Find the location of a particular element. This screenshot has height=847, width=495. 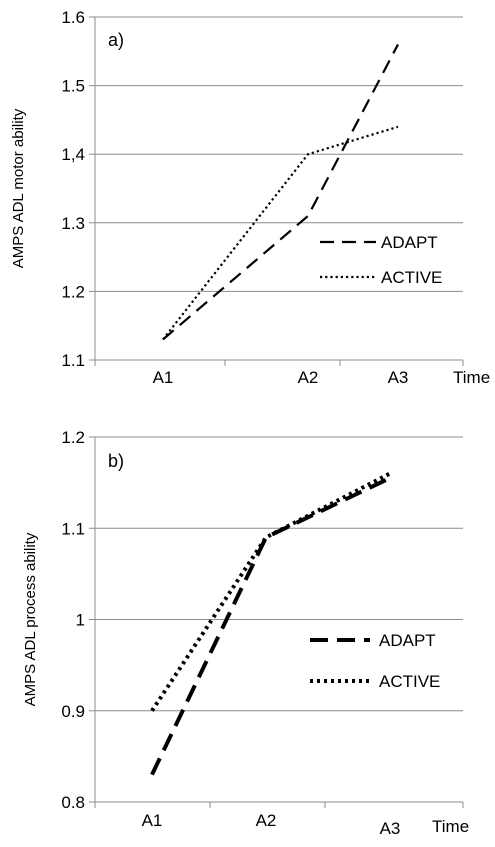

y-tick-label: 0.8 is located at coordinates (73, 802).